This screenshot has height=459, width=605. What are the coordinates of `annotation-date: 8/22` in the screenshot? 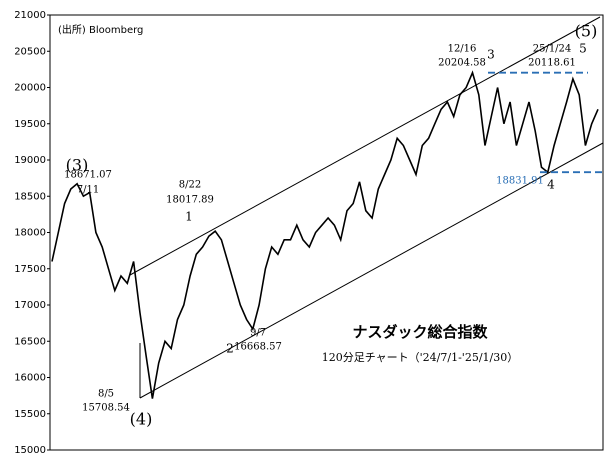 It's located at (190, 185).